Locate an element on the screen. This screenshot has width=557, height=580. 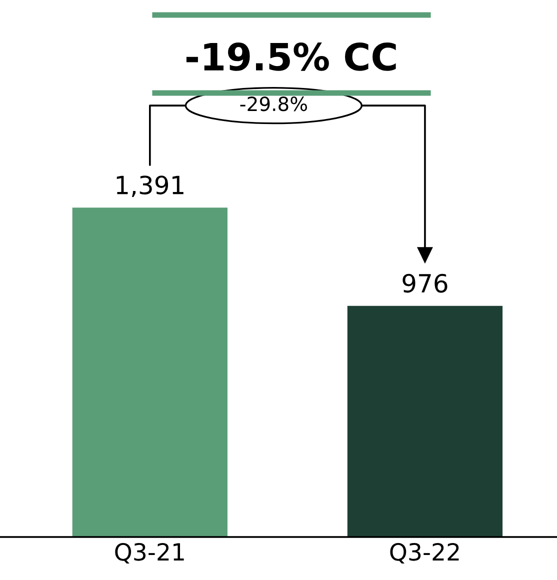
data-label: 976 is located at coordinates (425, 283).